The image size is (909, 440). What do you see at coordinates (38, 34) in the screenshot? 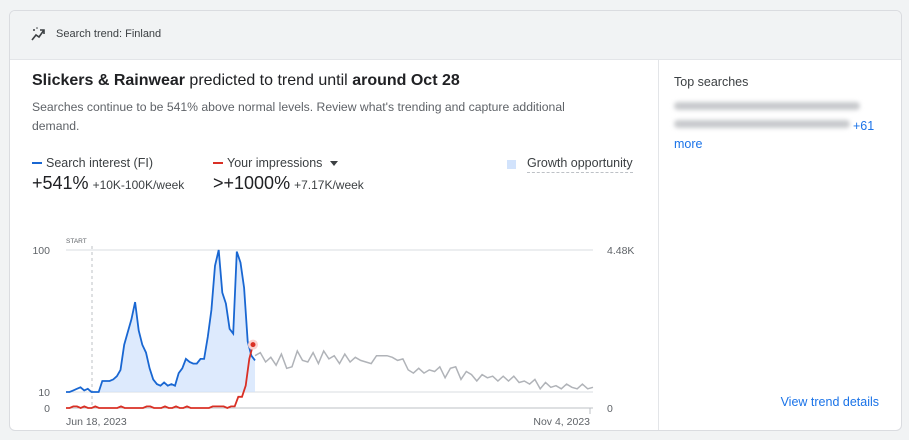
I see `trending-up-icon` at bounding box center [38, 34].